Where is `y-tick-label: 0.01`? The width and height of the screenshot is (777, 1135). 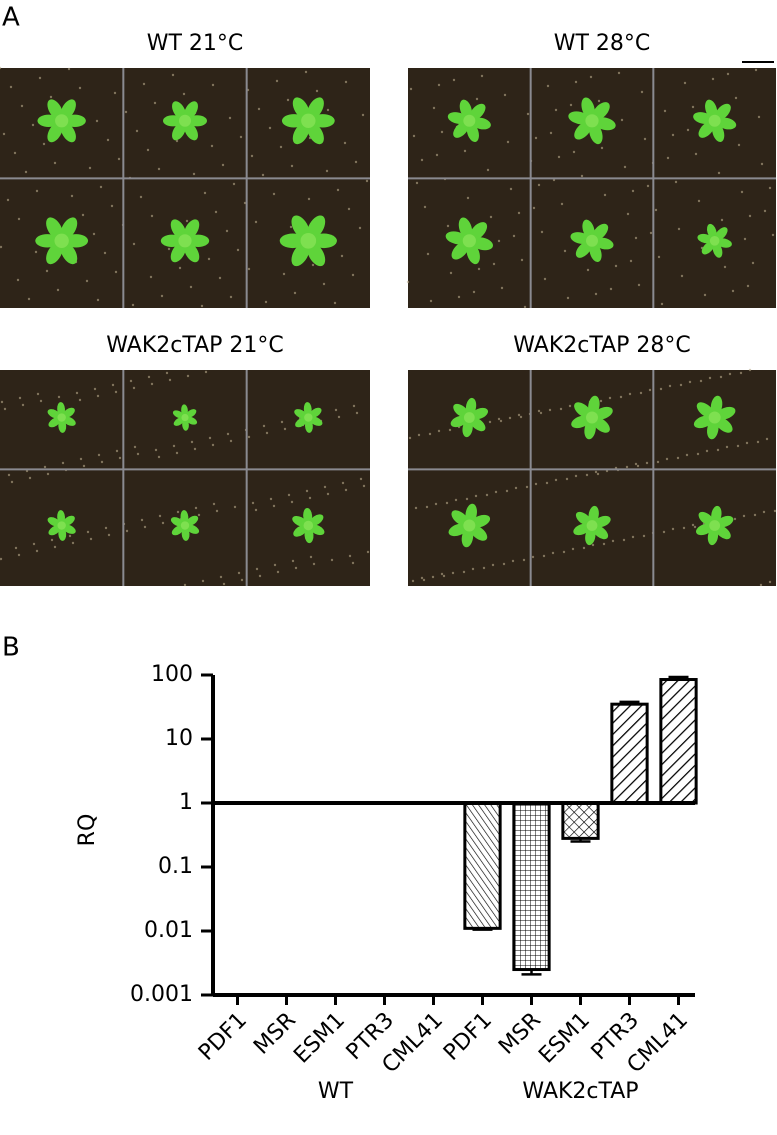
y-tick-label: 0.01 is located at coordinates (168, 930).